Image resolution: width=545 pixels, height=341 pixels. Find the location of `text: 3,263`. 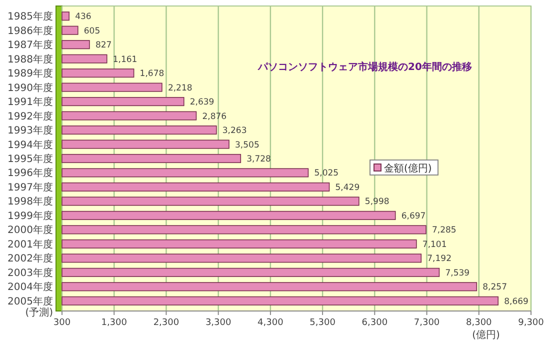

text: 3,263 is located at coordinates (234, 131).